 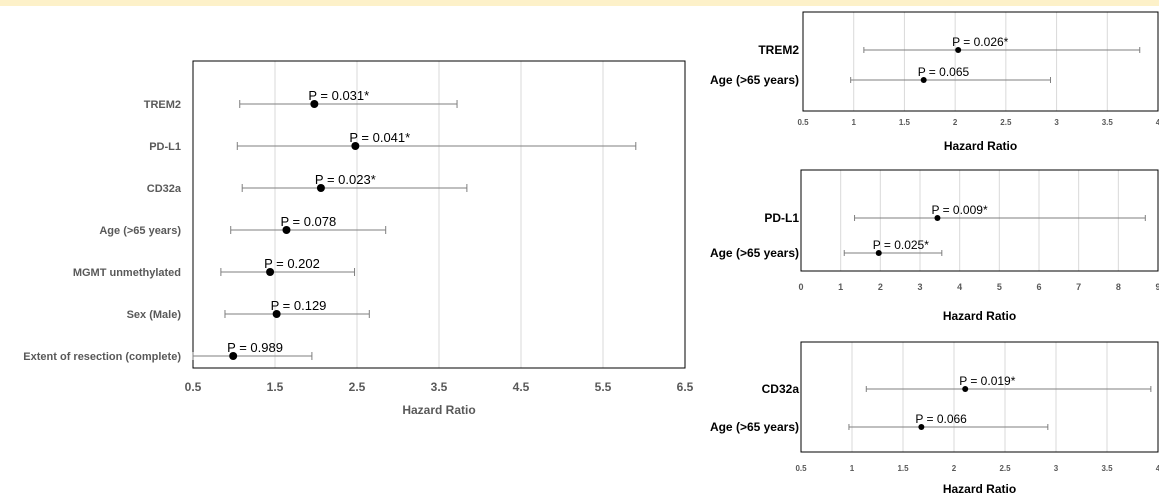 I want to click on p-value-label: P = 0.031*, so click(x=338, y=95).